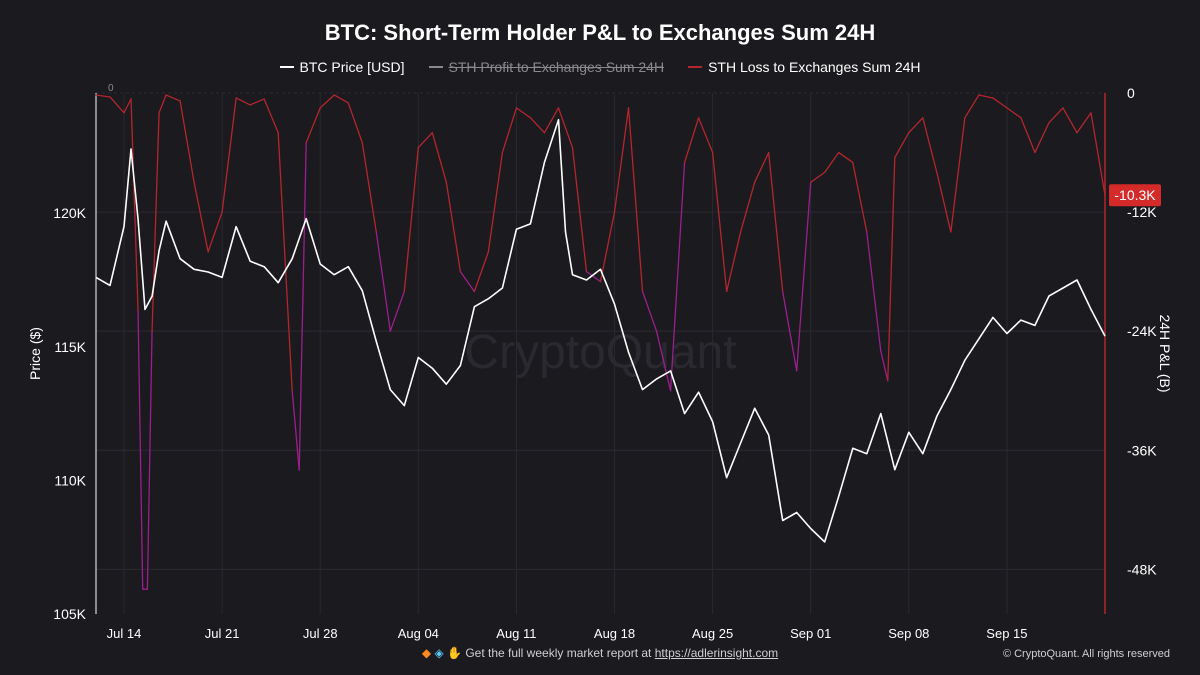  What do you see at coordinates (418, 633) in the screenshot?
I see `x-tick-label: Aug 04` at bounding box center [418, 633].